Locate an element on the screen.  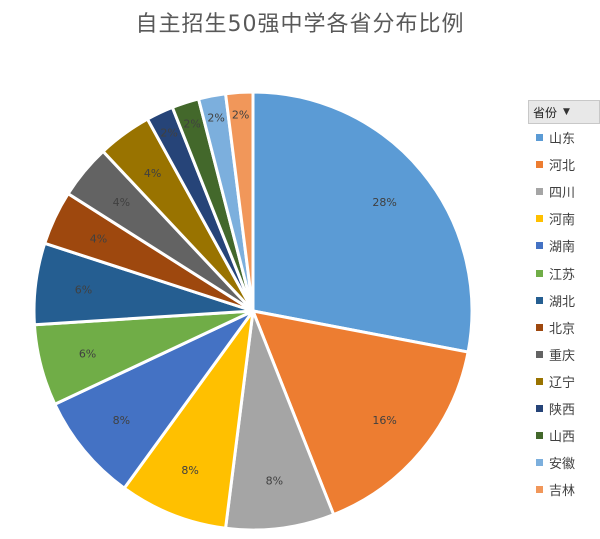
legend-item-四川: 四川 is located at coordinates (564, 191).